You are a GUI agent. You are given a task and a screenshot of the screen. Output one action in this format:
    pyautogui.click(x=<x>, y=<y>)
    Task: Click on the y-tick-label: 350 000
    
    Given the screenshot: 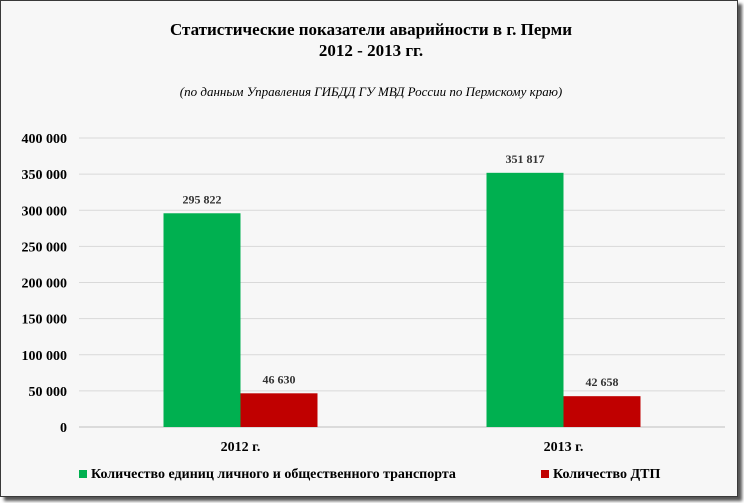 What is the action you would take?
    pyautogui.click(x=45, y=175)
    